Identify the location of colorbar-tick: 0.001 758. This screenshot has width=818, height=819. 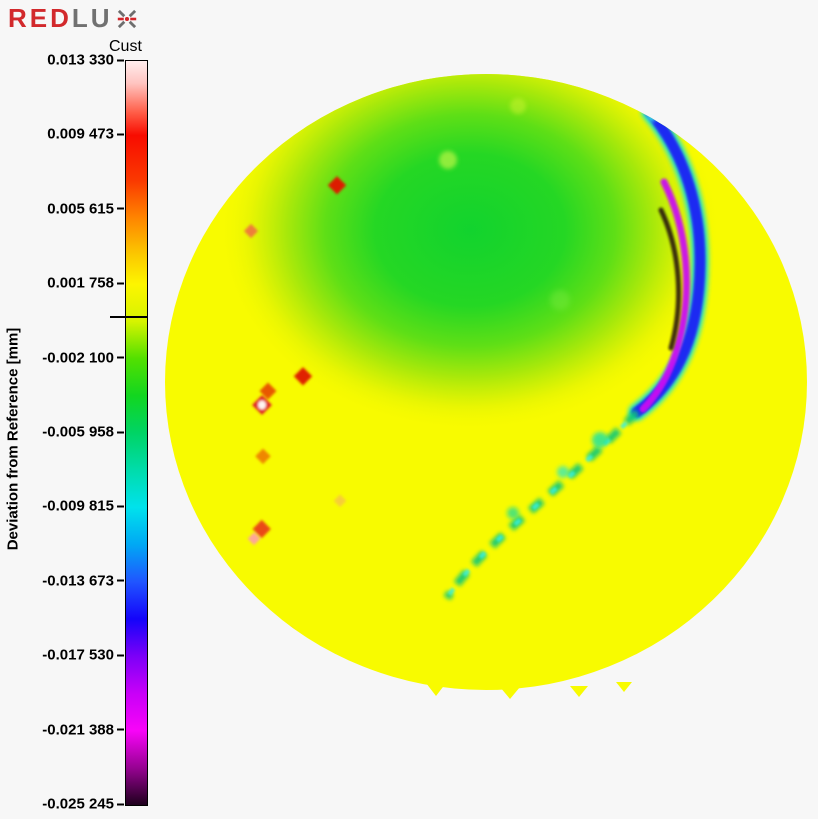
(62, 283).